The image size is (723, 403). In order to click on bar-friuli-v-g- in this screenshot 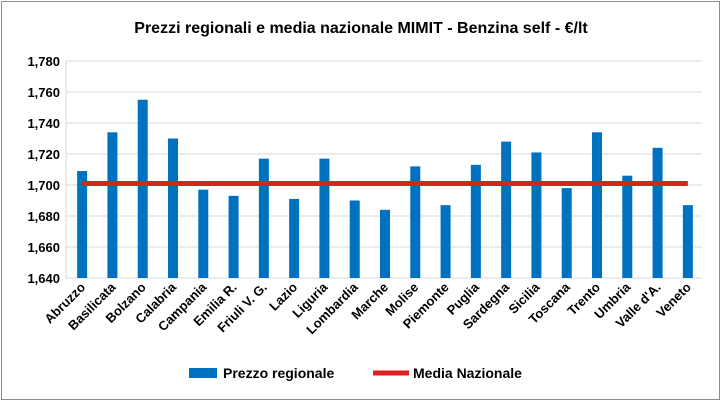, I will do `click(263, 218)`.